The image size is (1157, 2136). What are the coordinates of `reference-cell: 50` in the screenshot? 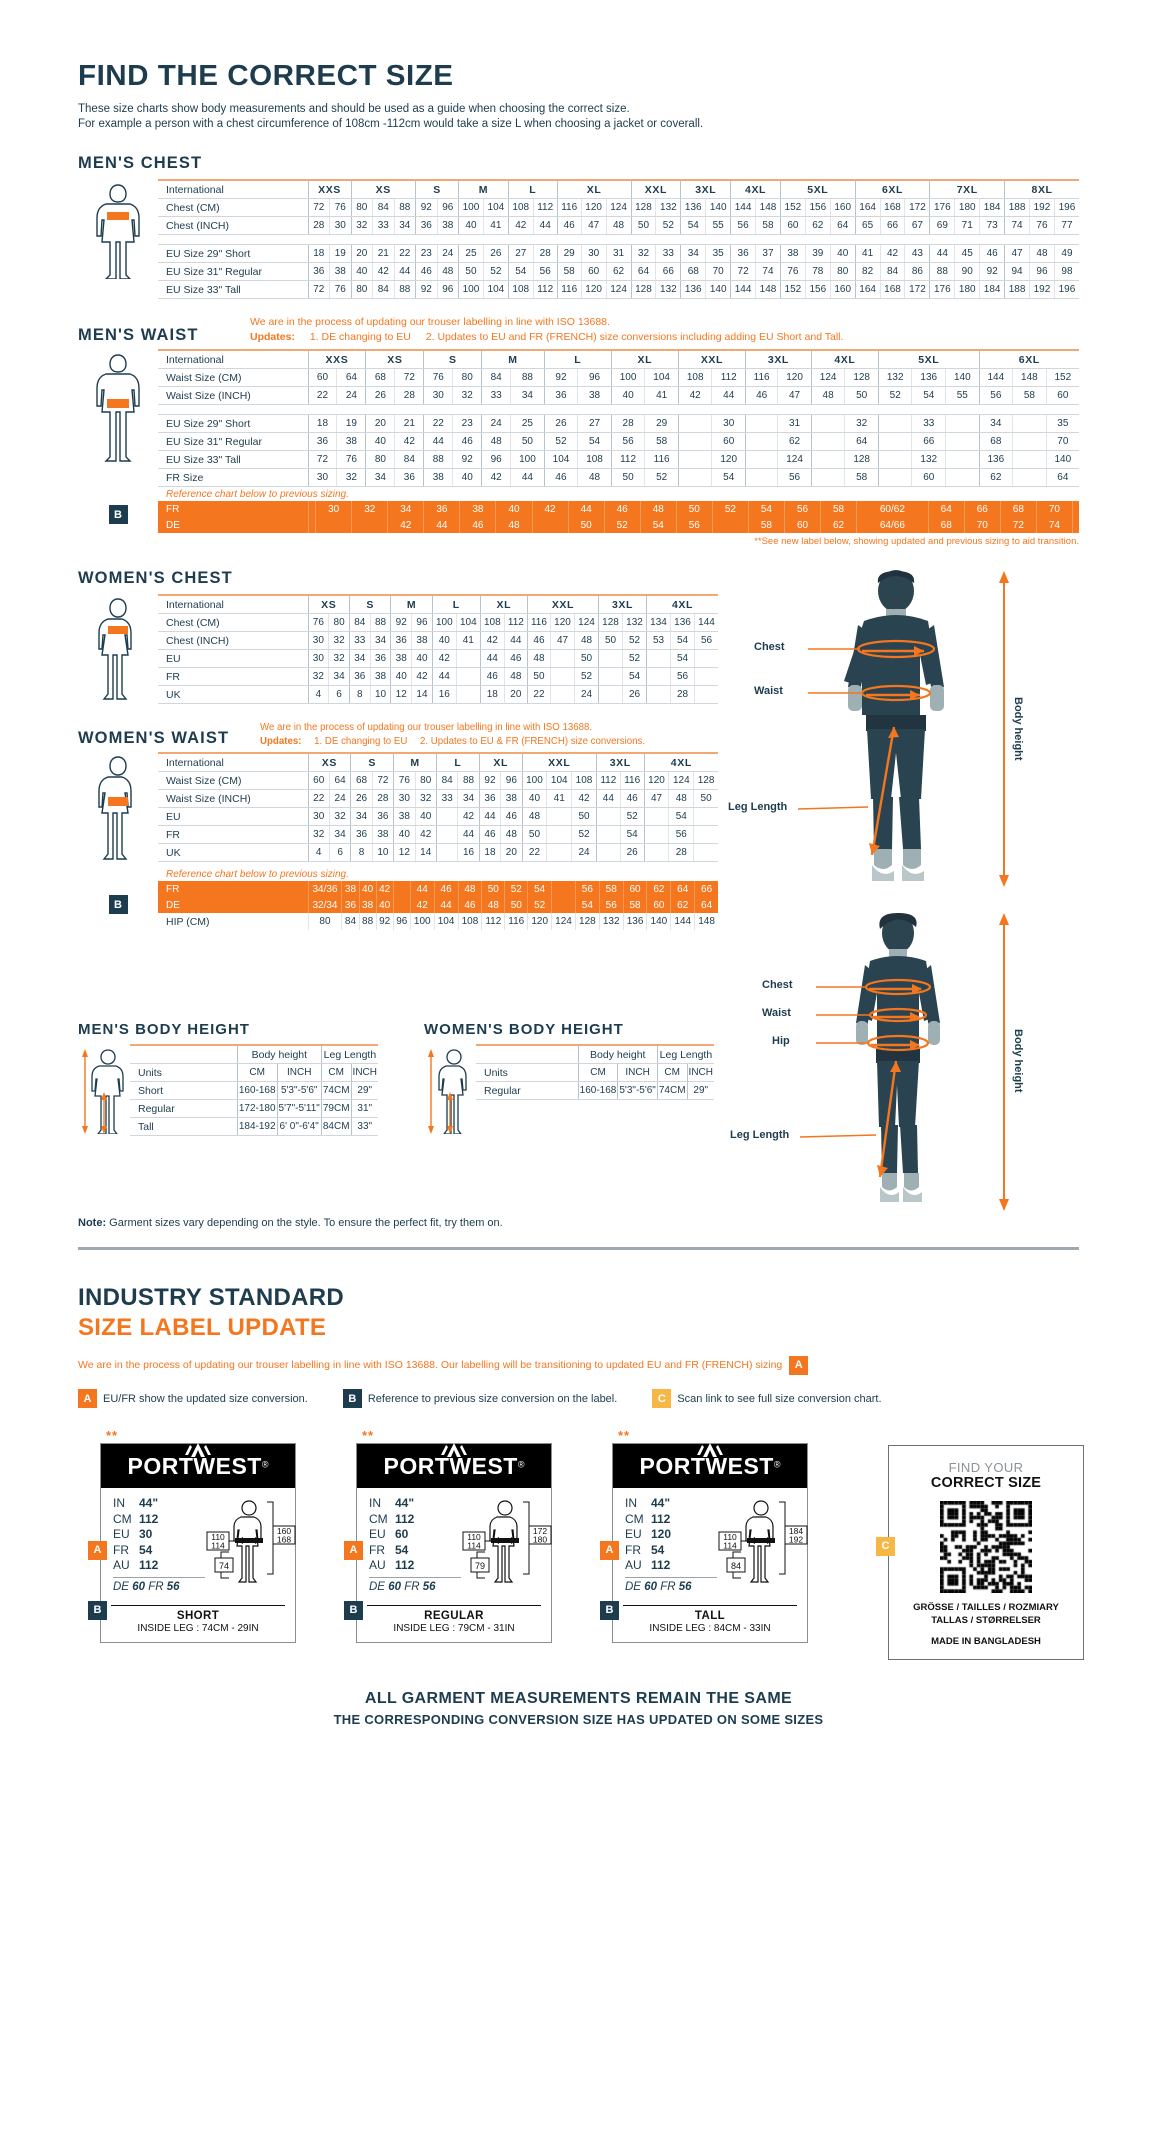 It's located at (516, 905).